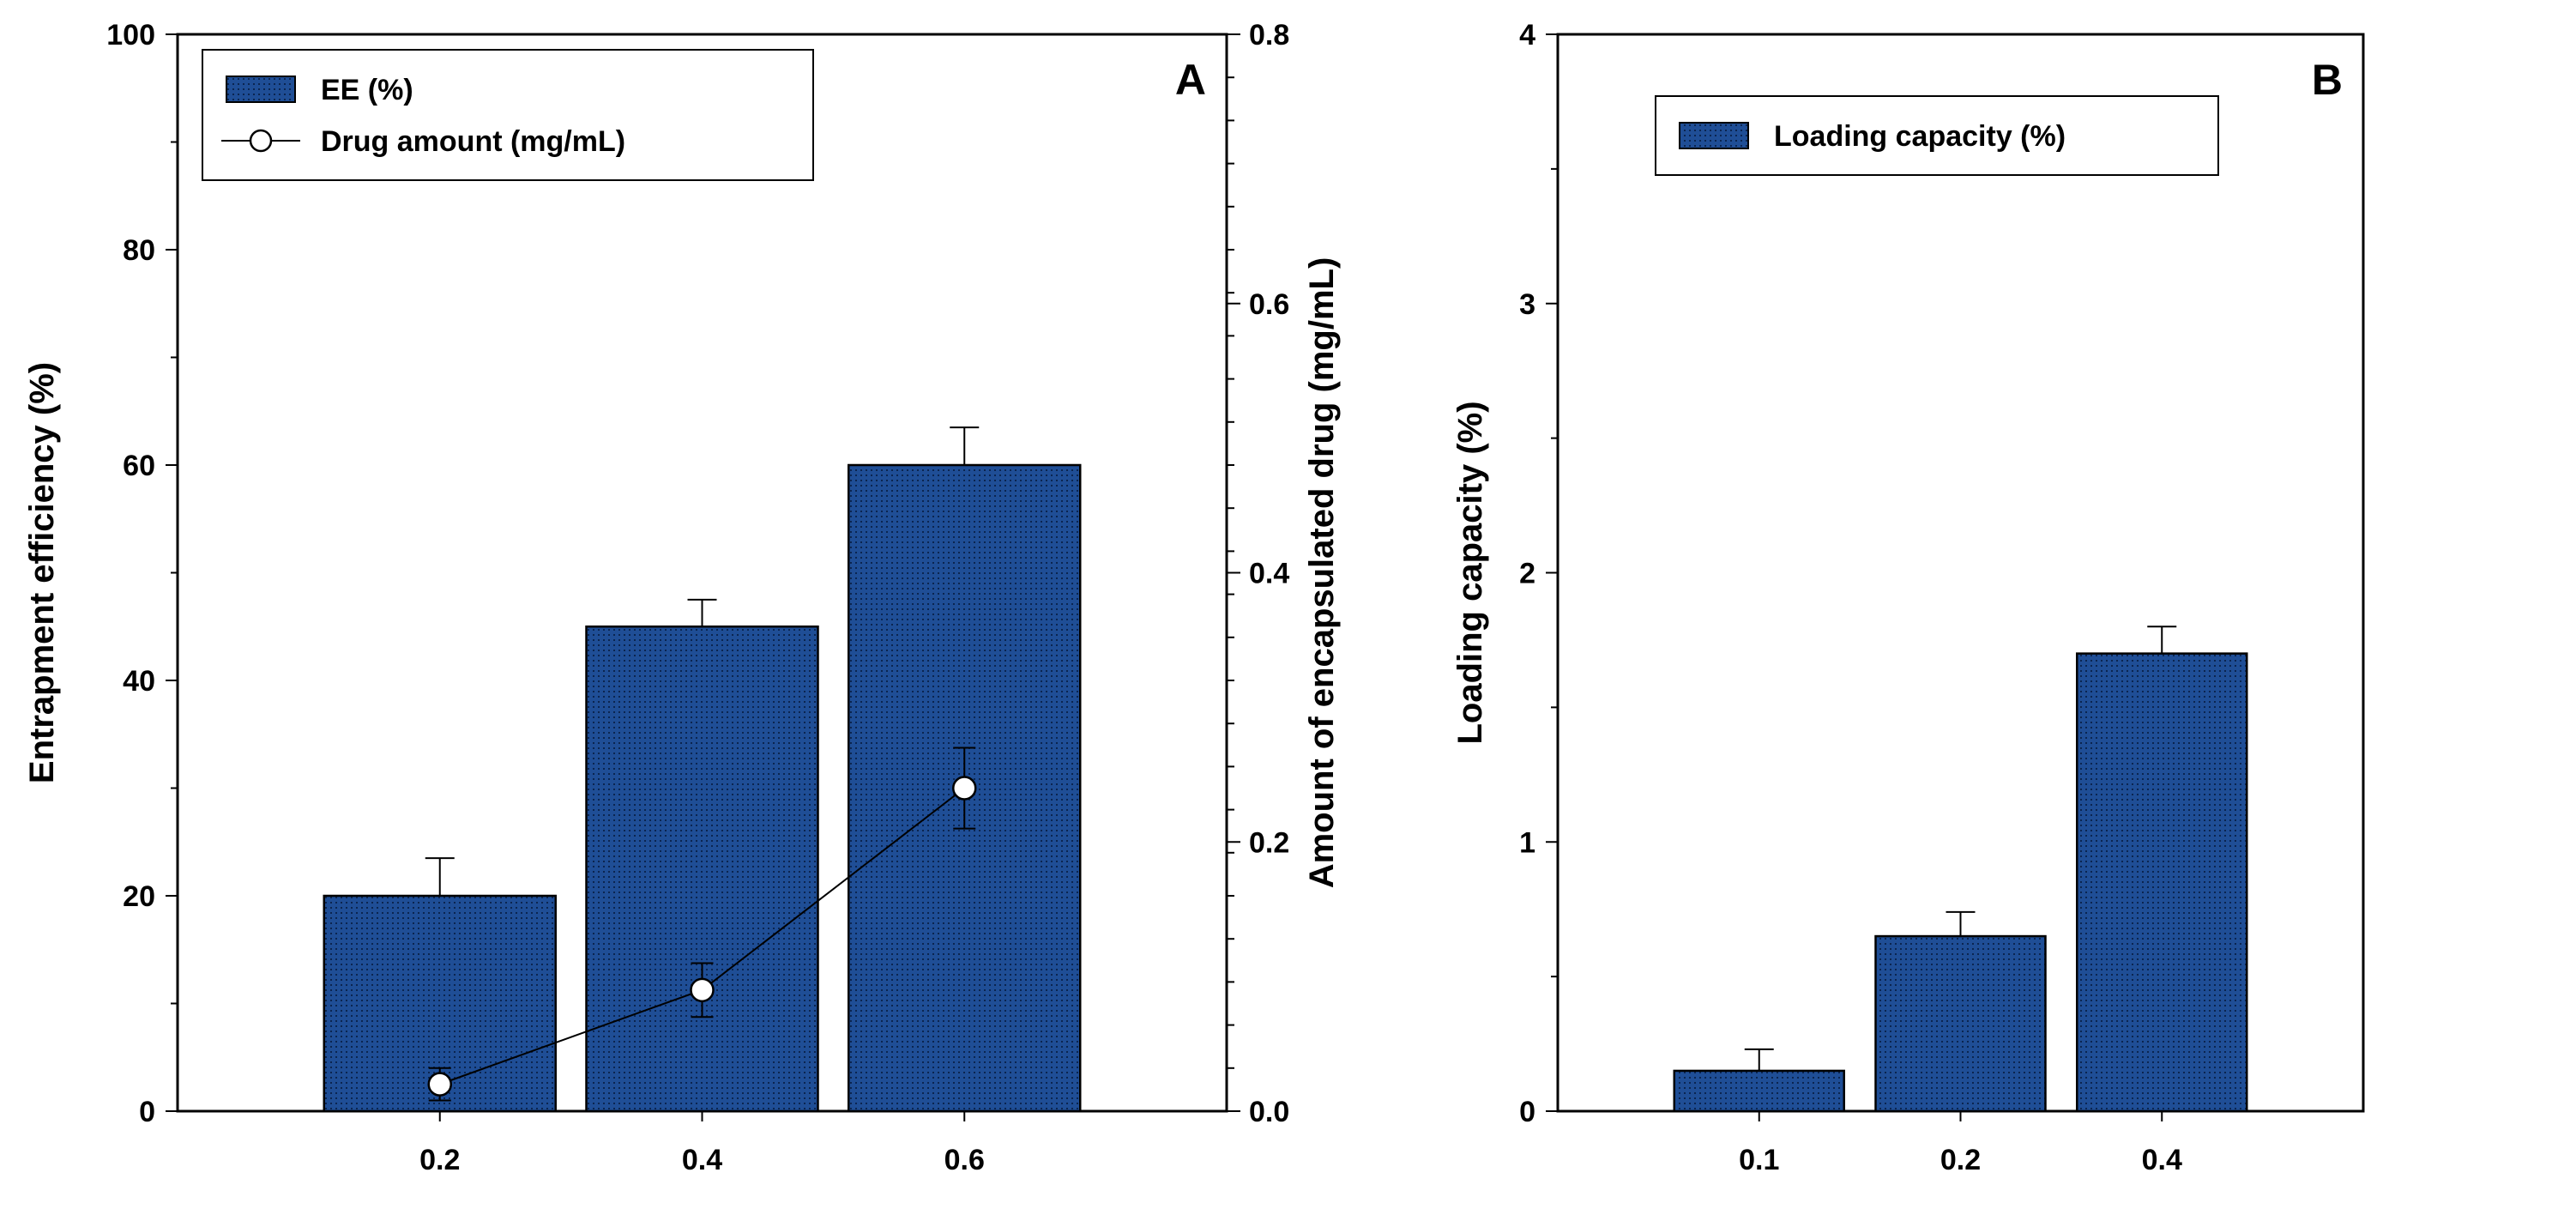  I want to click on x-tick-label: 0.6, so click(964, 1160).